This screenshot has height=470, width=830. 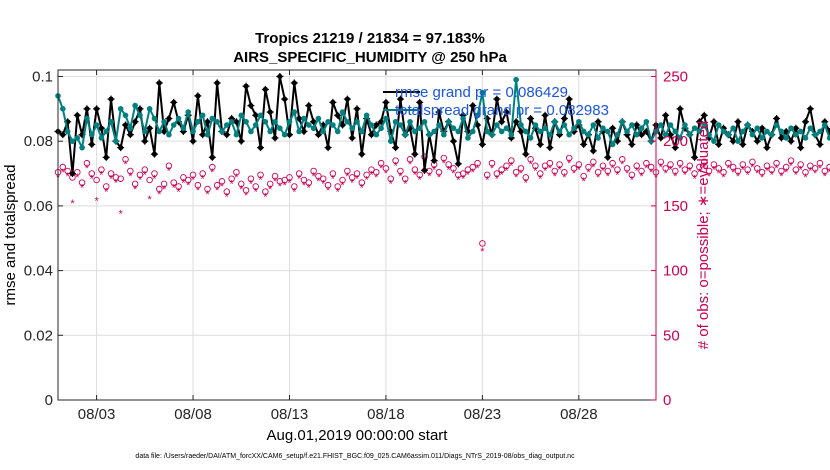 What do you see at coordinates (193, 414) in the screenshot?
I see `x-tick-label: 08/08` at bounding box center [193, 414].